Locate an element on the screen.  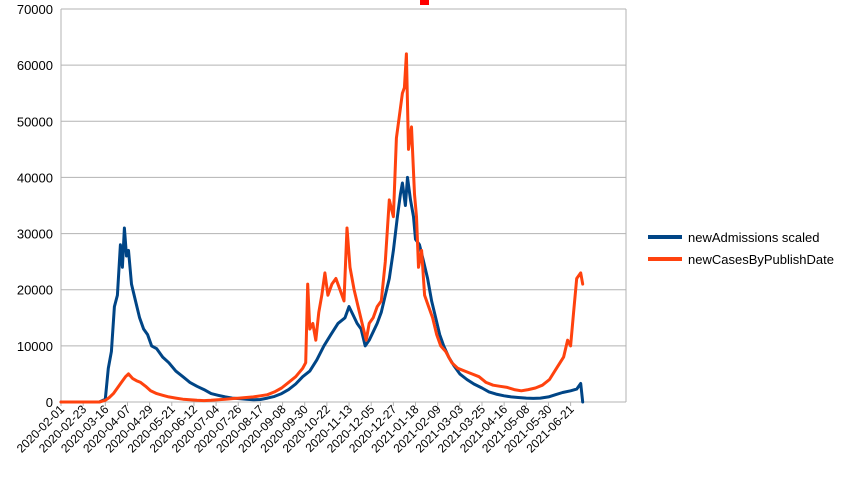
legend-label: newCasesByPublishDate is located at coordinates (761, 259).